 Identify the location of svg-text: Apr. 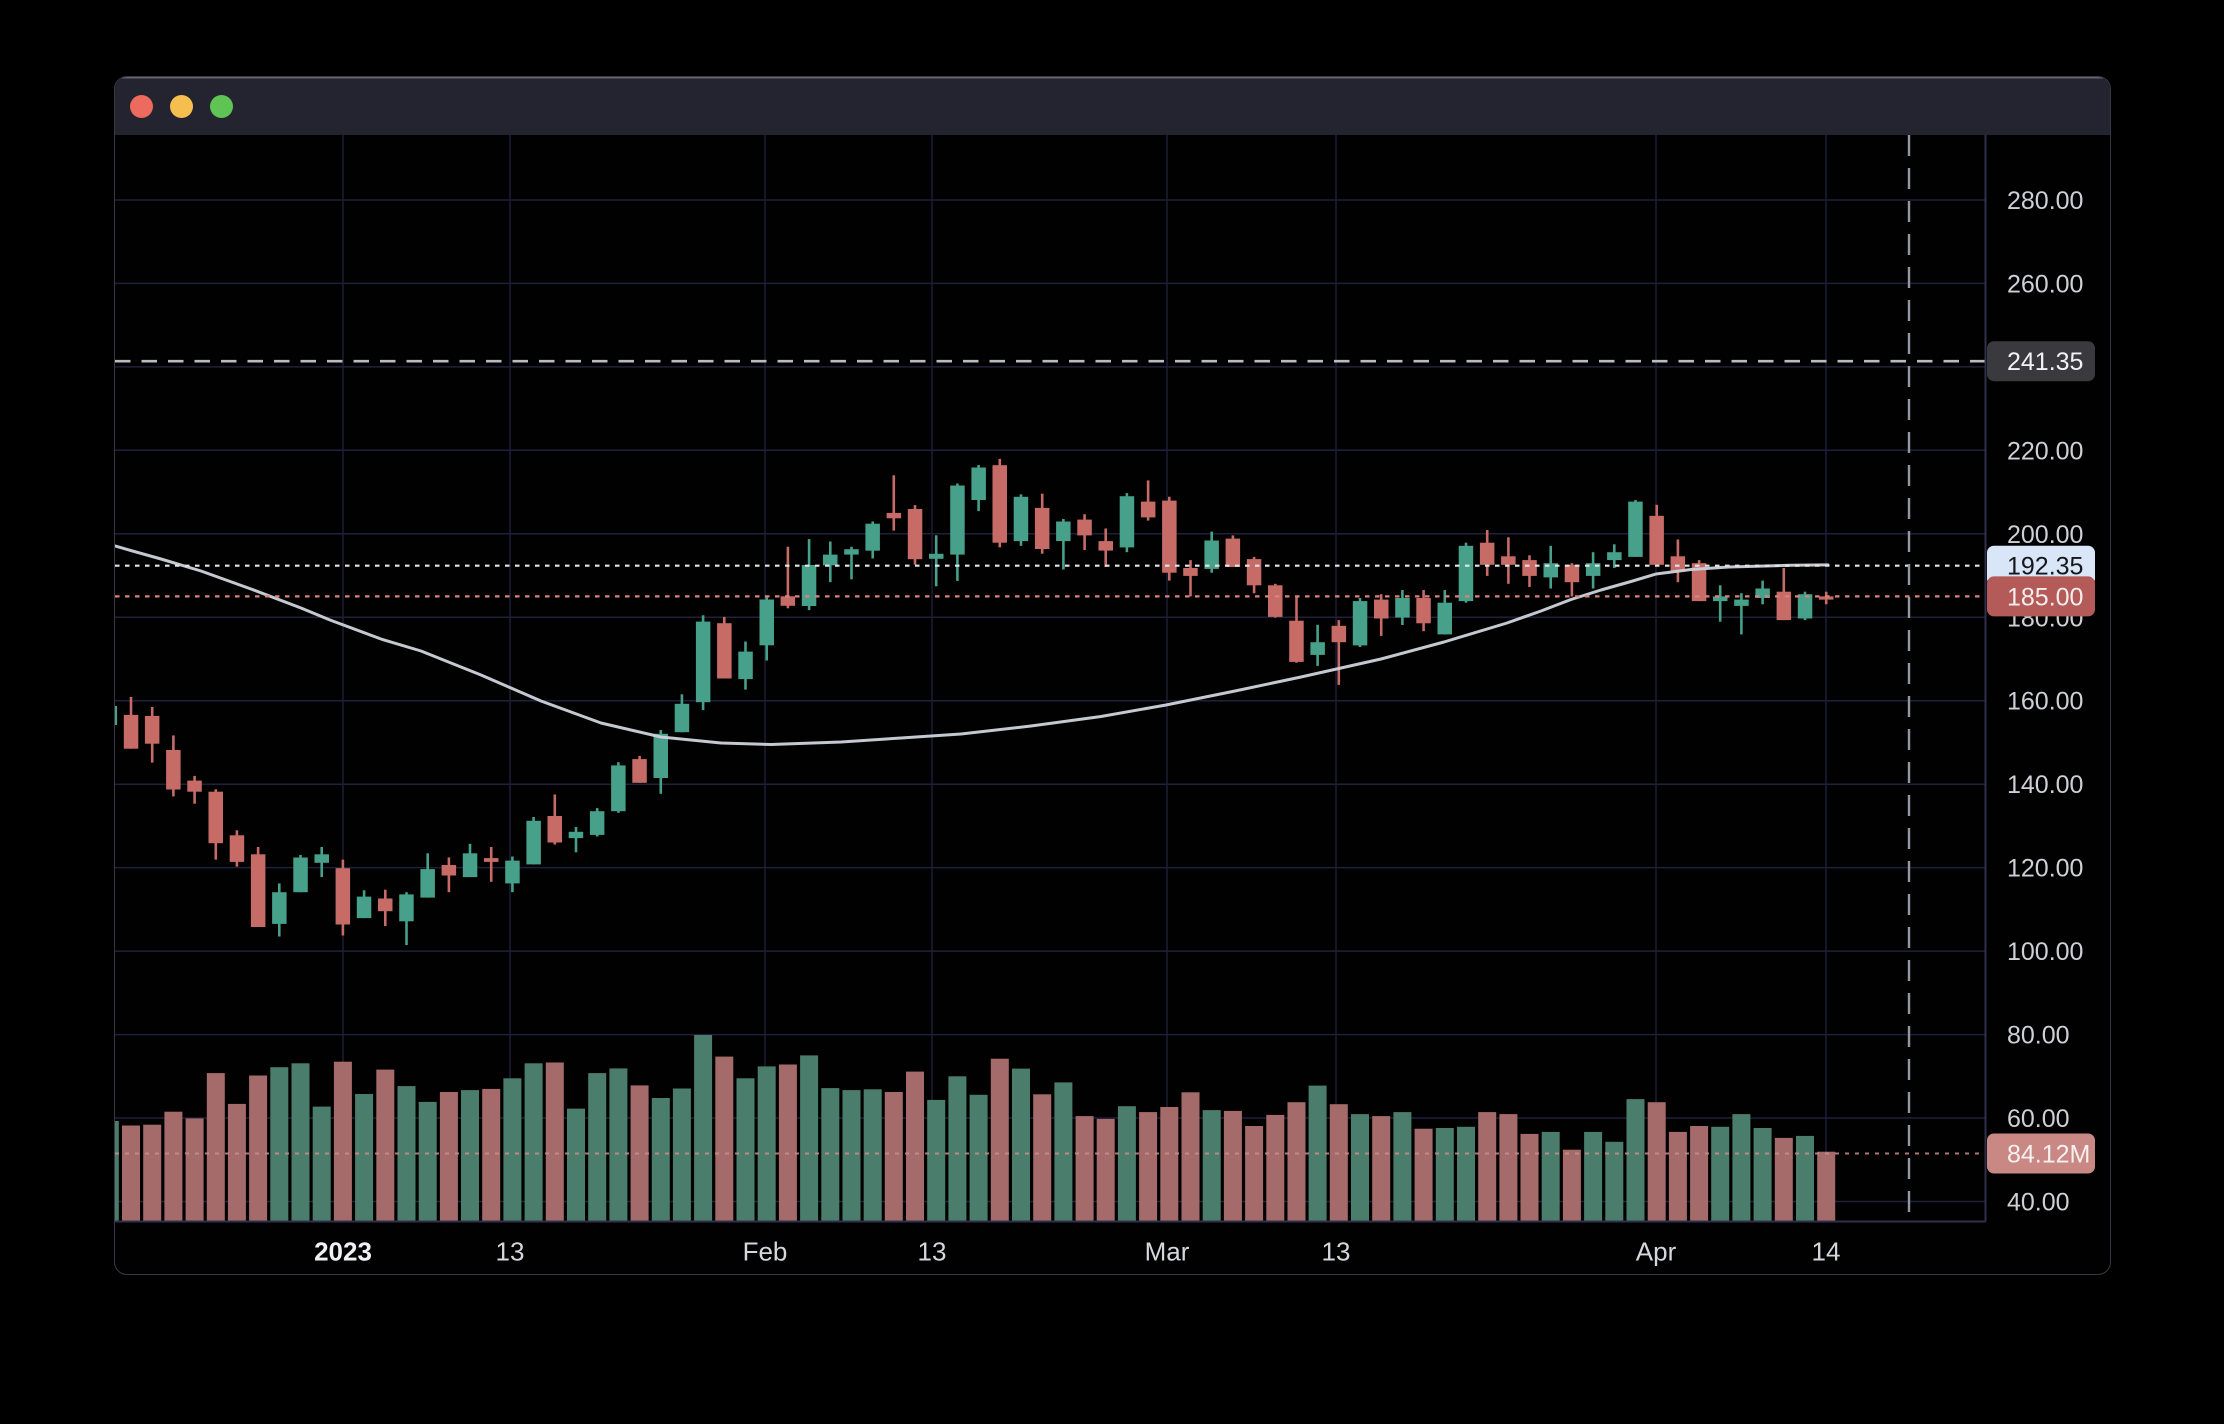
(1656, 1252).